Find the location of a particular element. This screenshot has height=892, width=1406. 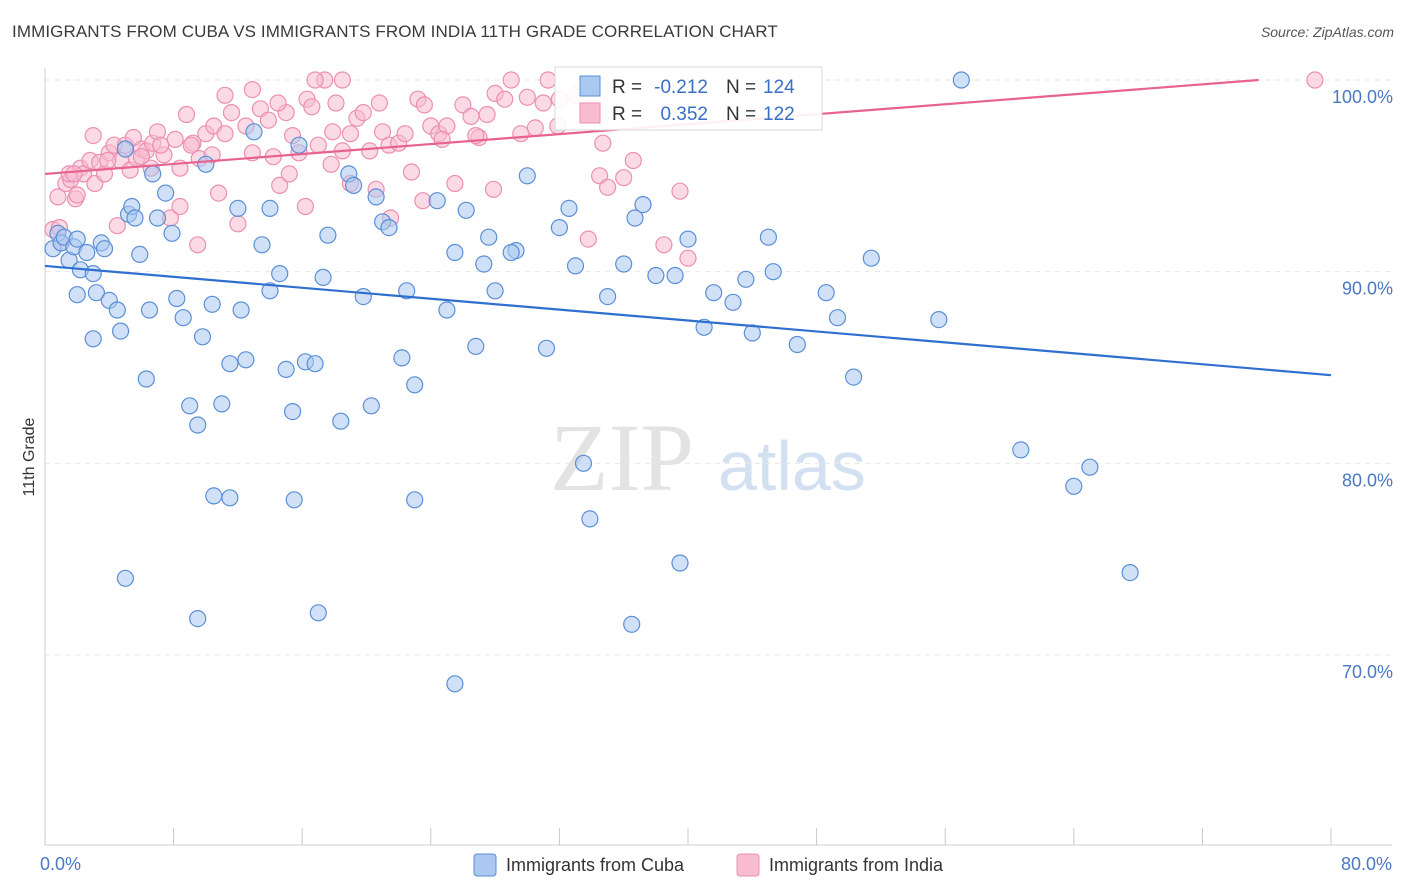

y-tick-labels: 70.0% 80.0% 90.0% 100.0% is located at coordinates (1362, 384).